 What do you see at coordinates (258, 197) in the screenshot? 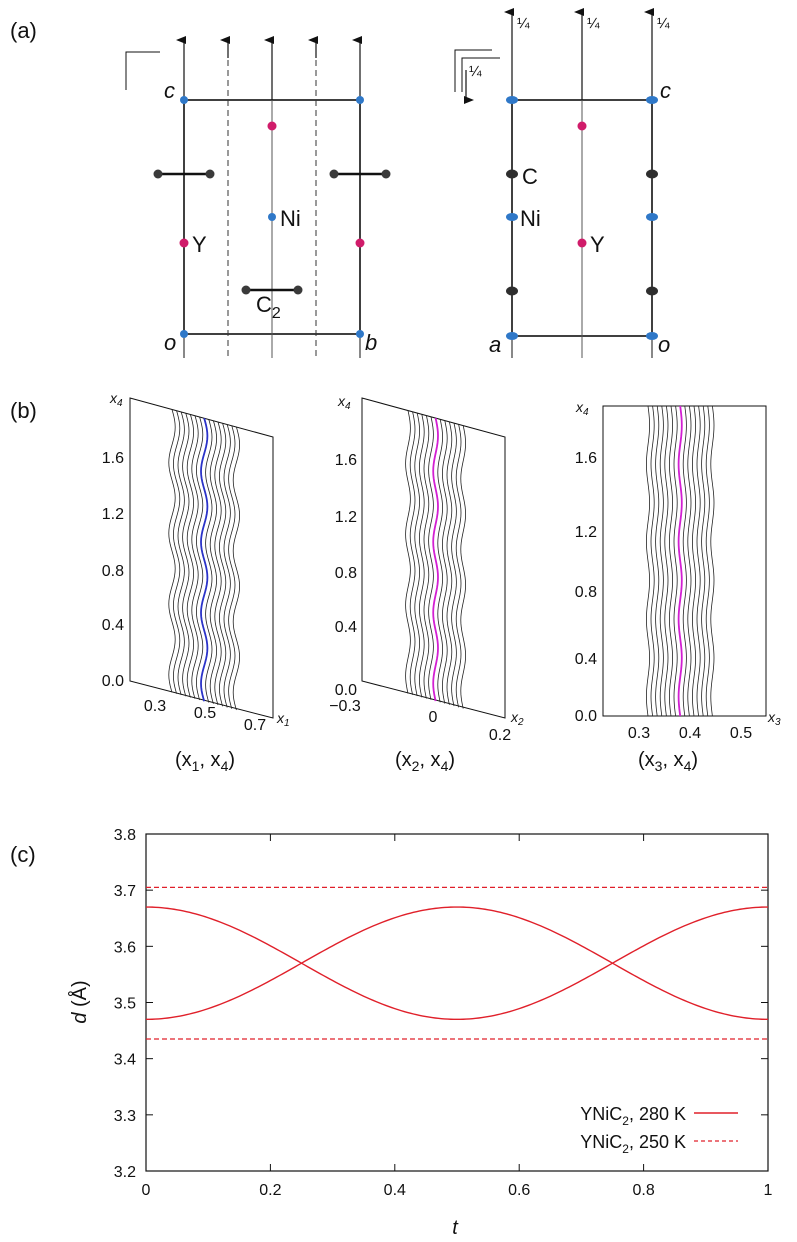
I see `structure-left: c o b Y Ni C2` at bounding box center [258, 197].